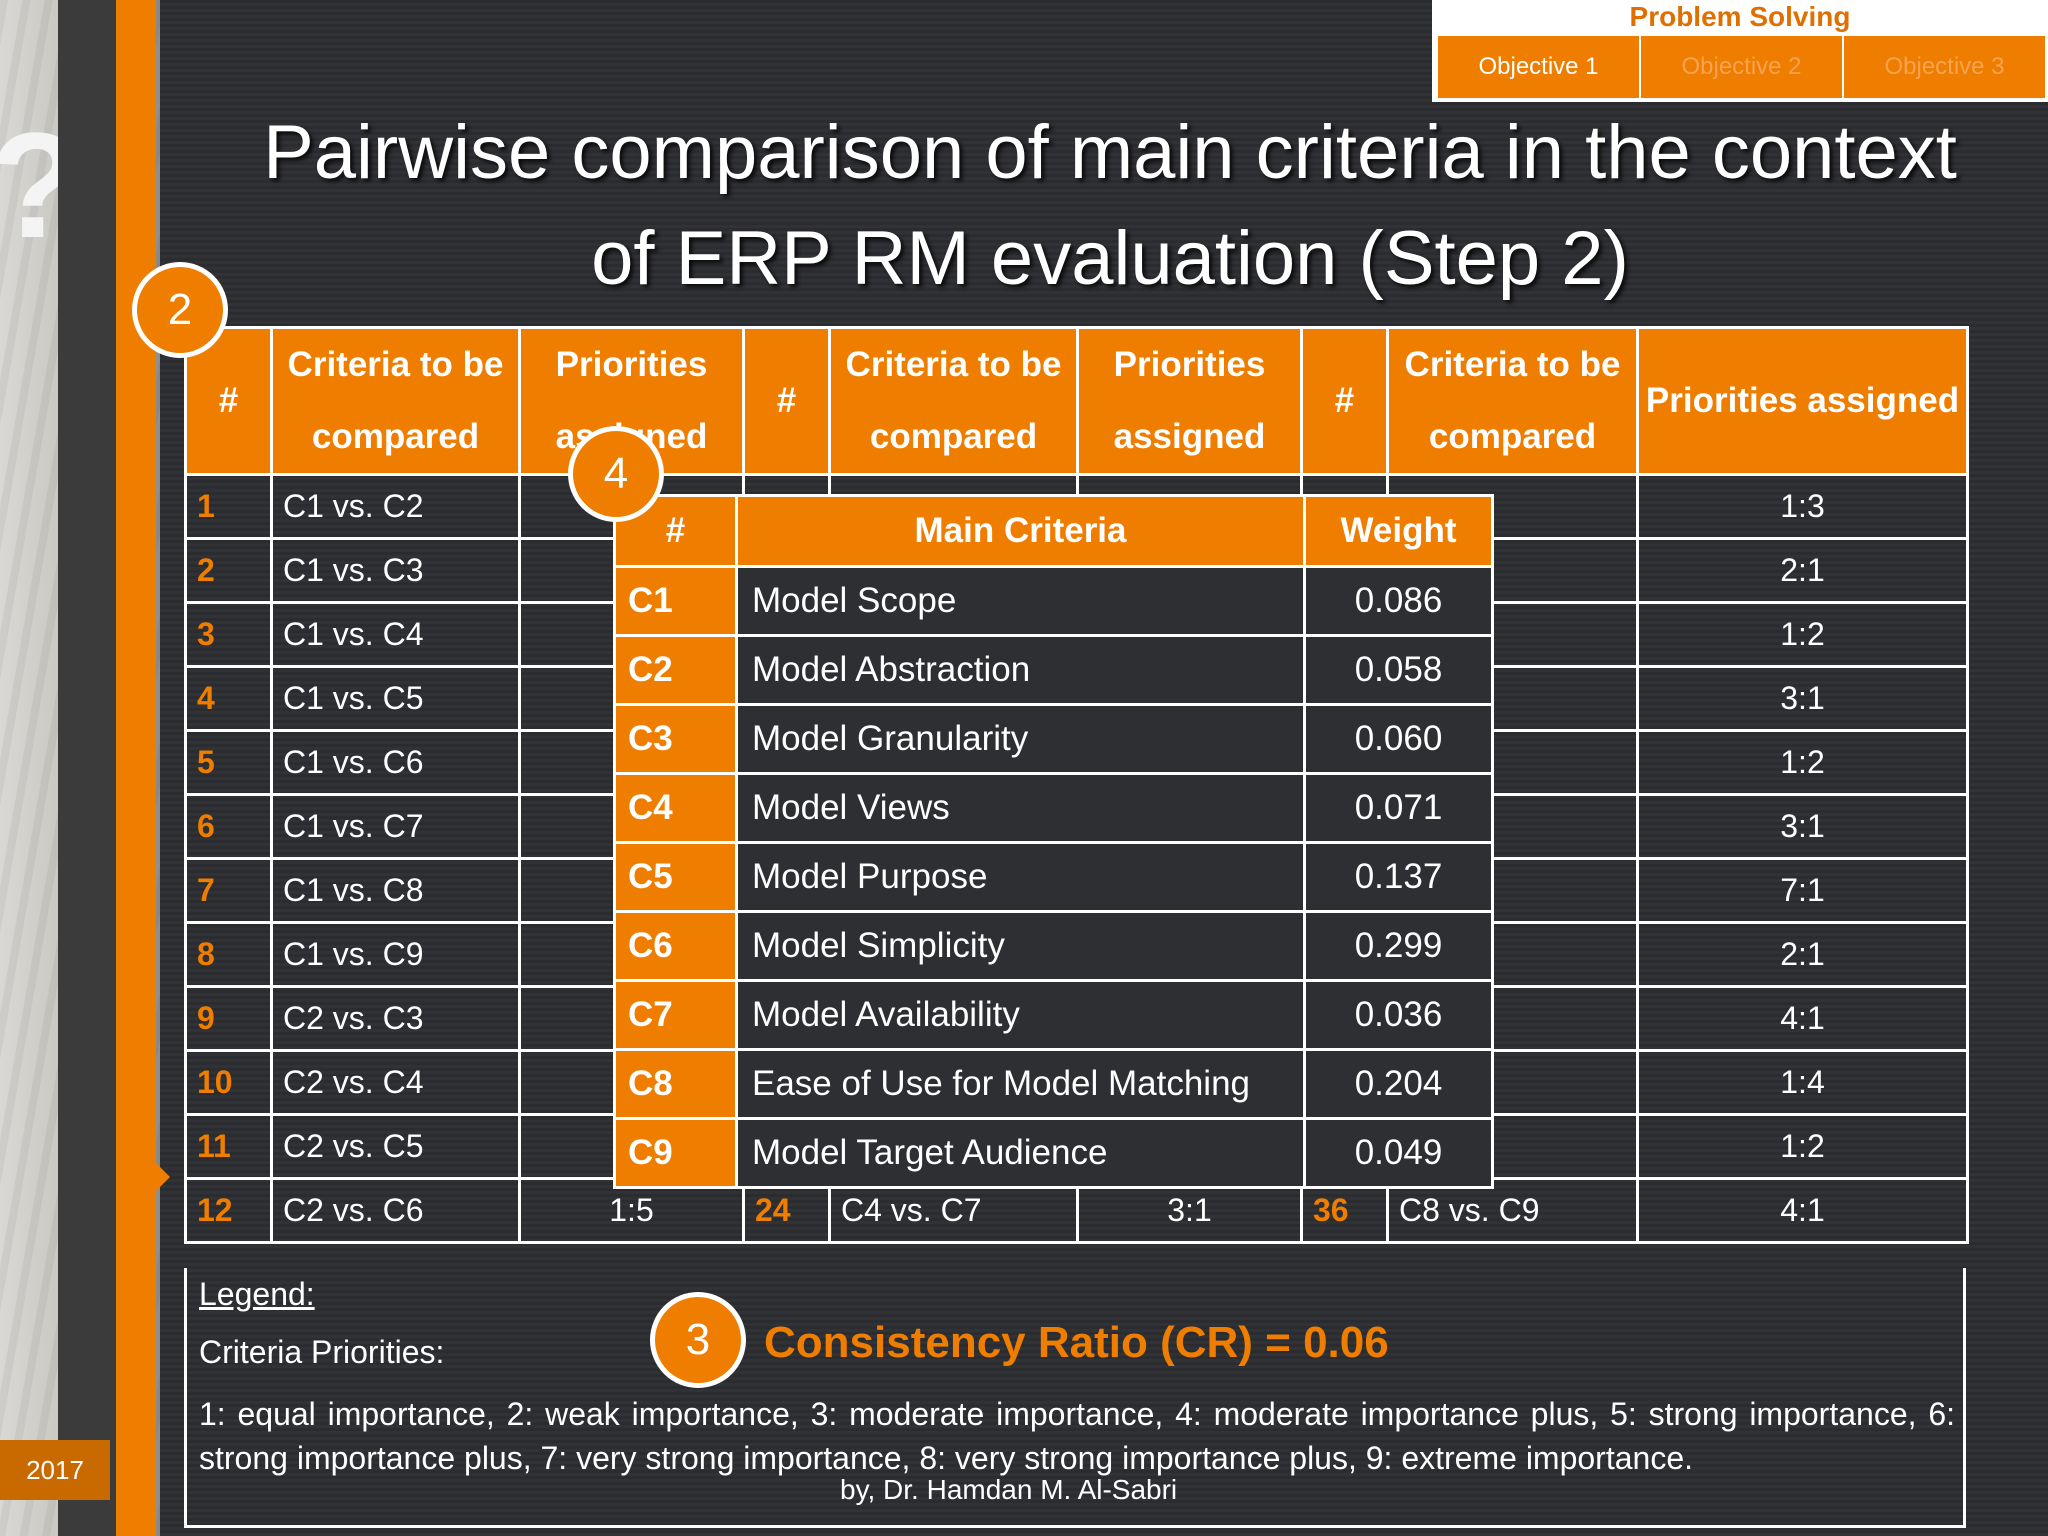 The width and height of the screenshot is (2048, 1536). I want to click on criterion-name: Model Target Audience, so click(1020, 1153).